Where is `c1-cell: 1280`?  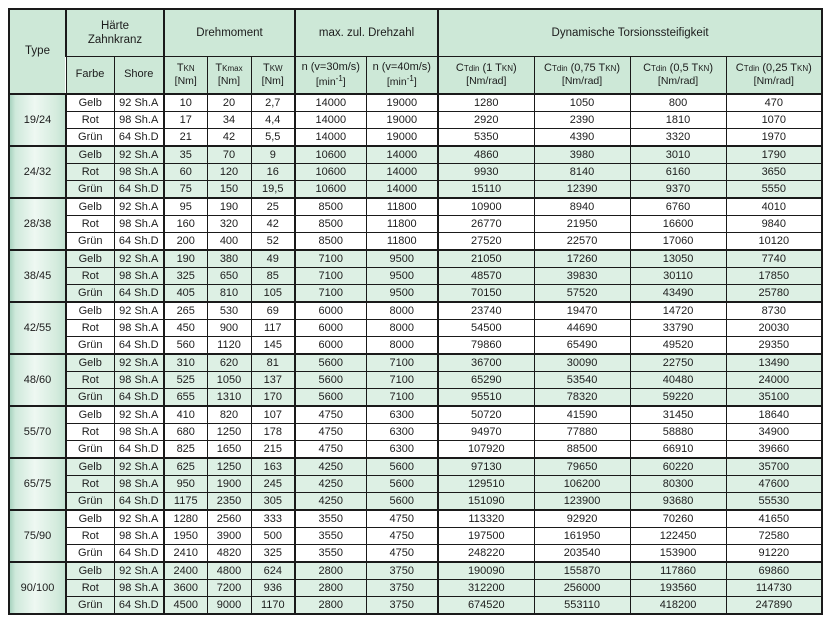
c1-cell: 1280 is located at coordinates (486, 102).